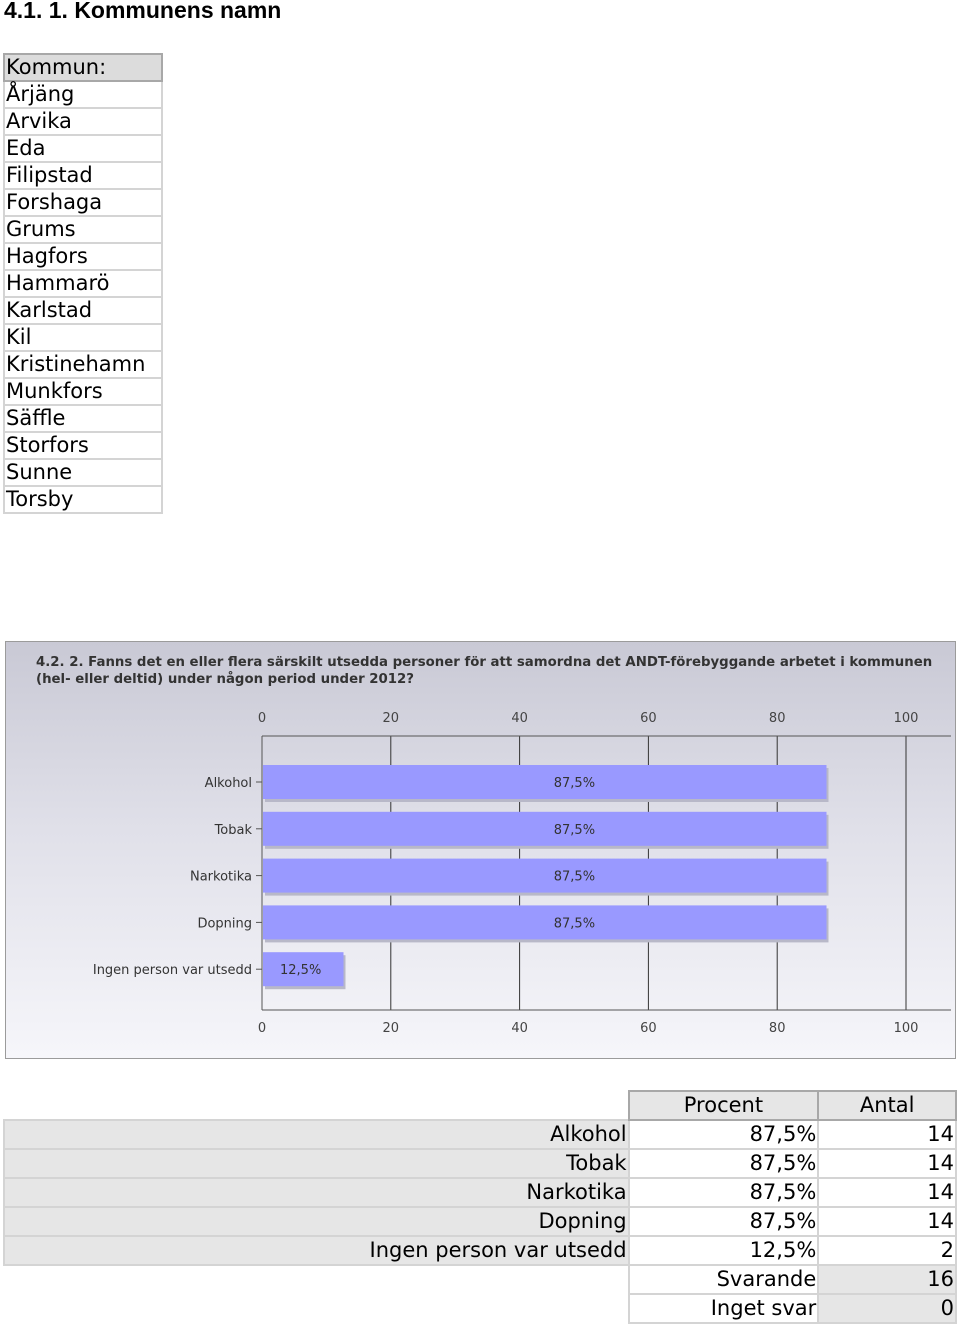 The height and width of the screenshot is (1329, 960). I want to click on kommun-row: Torsby, so click(83, 499).